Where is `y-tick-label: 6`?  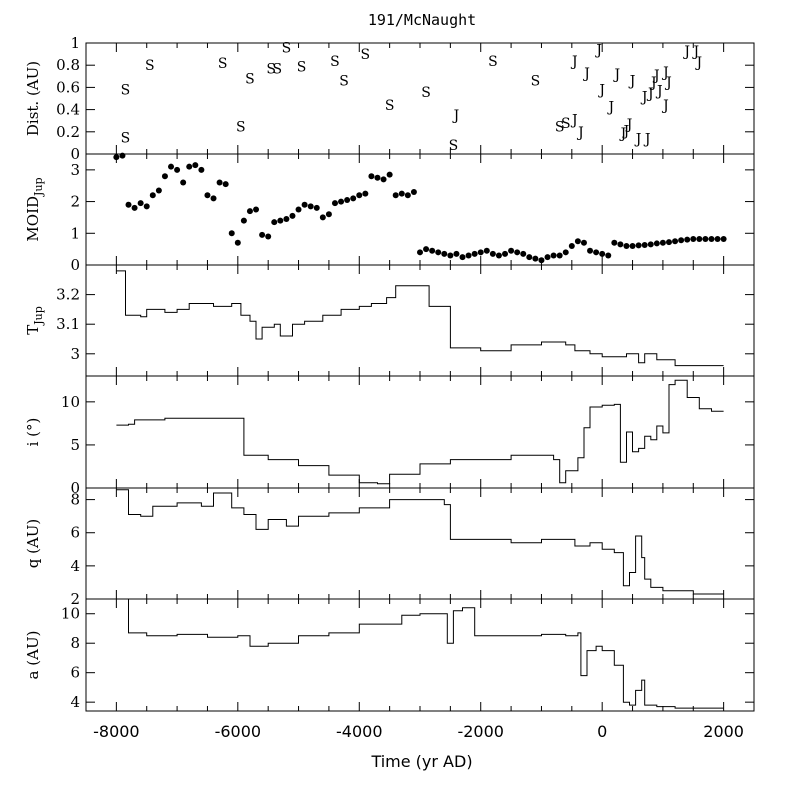
y-tick-label: 6 is located at coordinates (75, 673).